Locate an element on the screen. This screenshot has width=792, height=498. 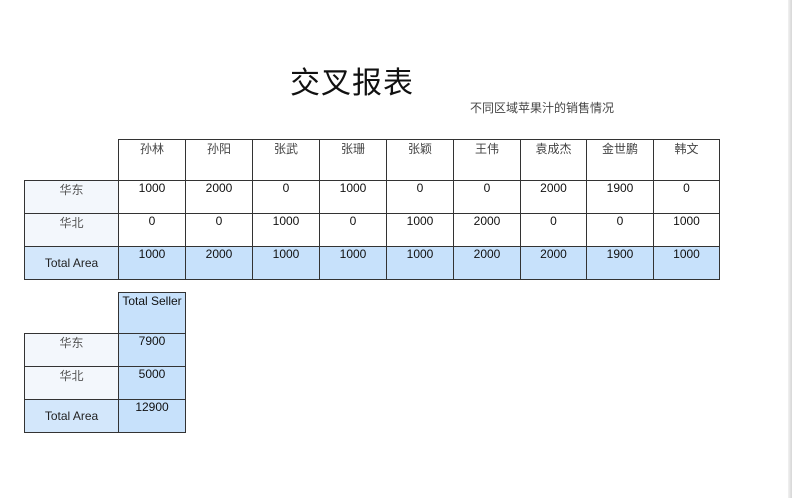
table-row: 华北 5000 is located at coordinates (105, 383).